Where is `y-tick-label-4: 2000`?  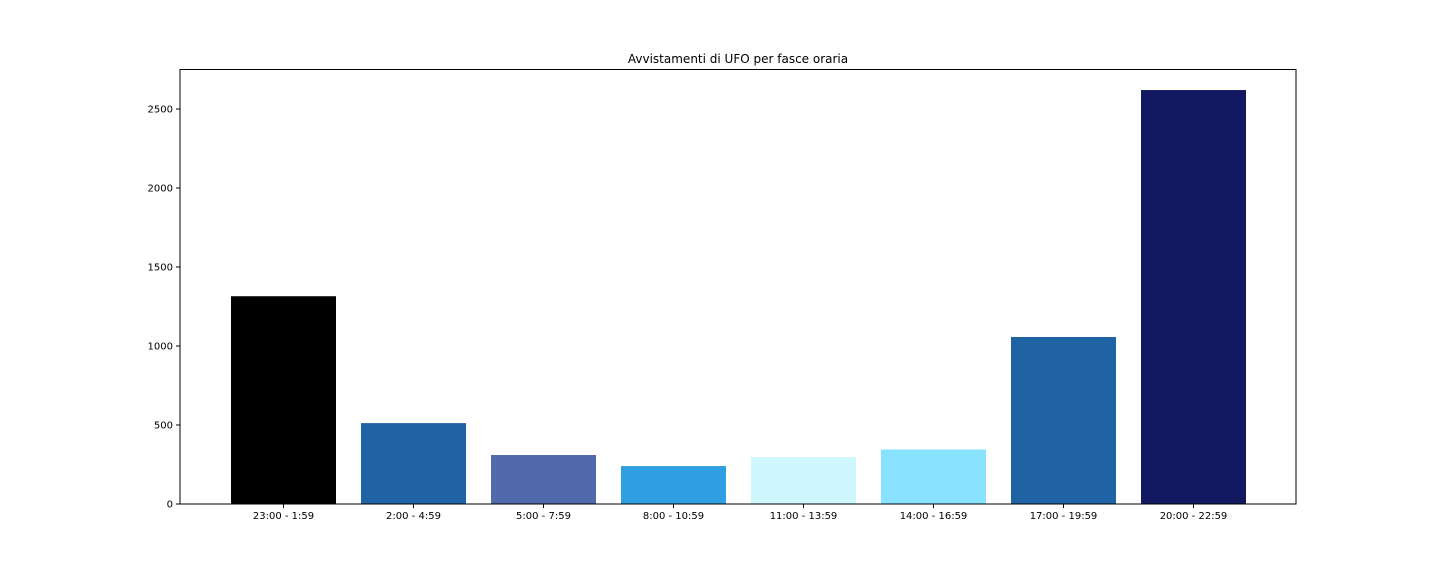
y-tick-label-4: 2000 is located at coordinates (160, 189).